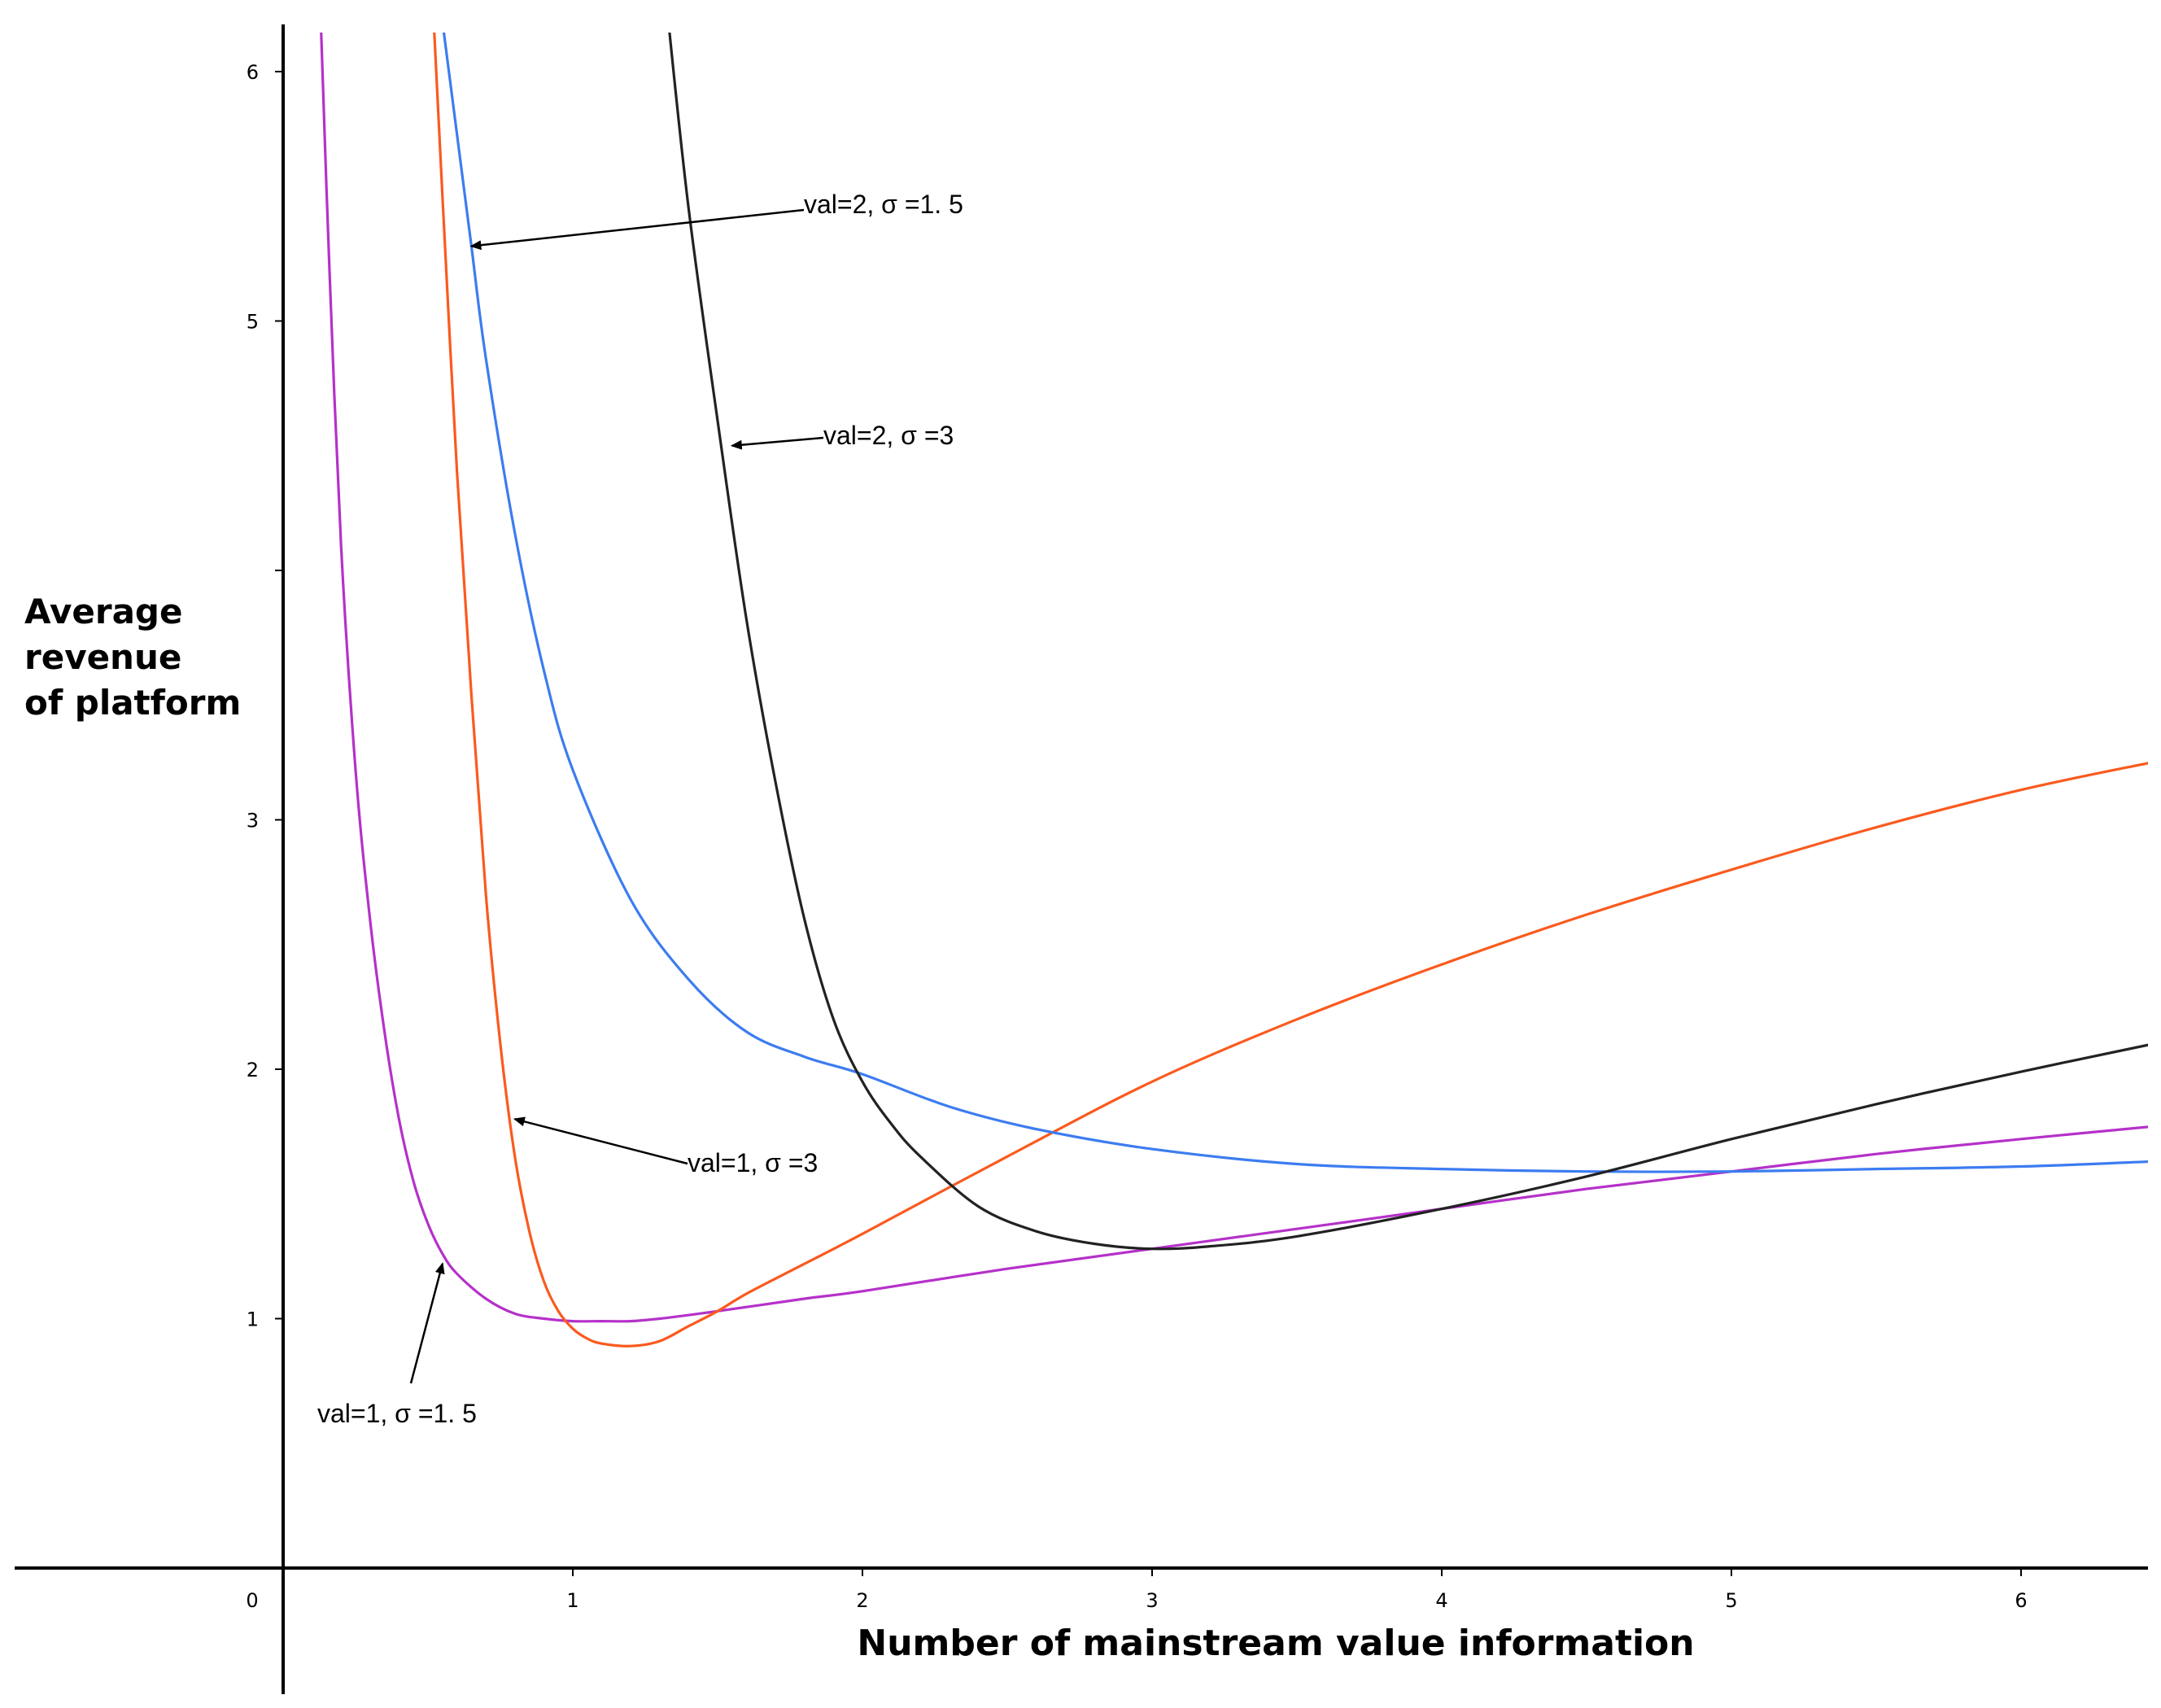 The height and width of the screenshot is (1708, 2161). I want to click on y-tick-label-3: 3, so click(253, 821).